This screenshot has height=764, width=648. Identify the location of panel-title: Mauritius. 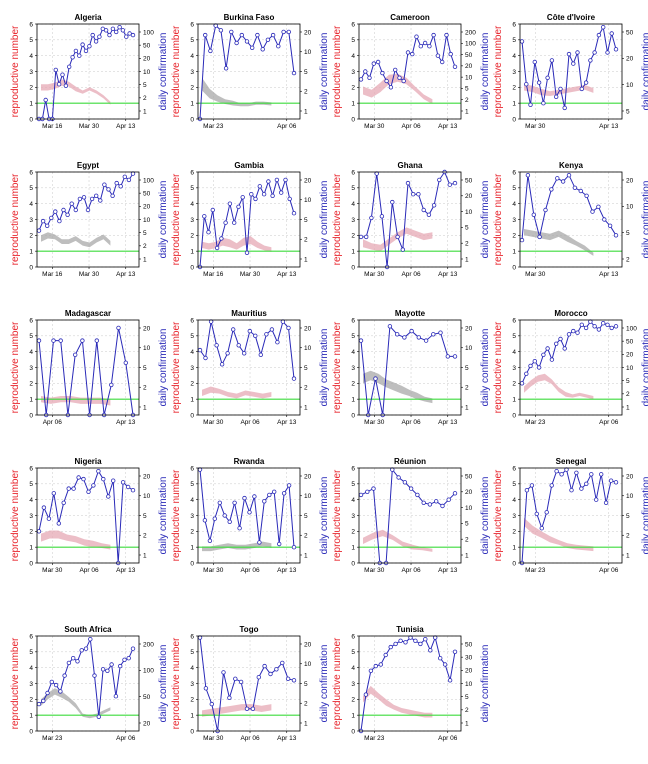
(249, 313).